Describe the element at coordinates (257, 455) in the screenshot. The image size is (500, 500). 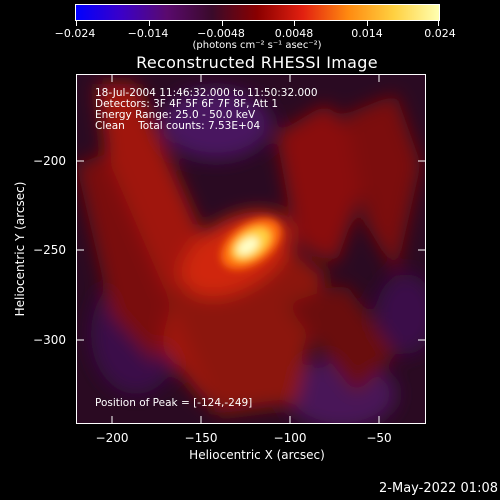
I see `x-axis-label: Heliocentric X (arcsec)` at that location.